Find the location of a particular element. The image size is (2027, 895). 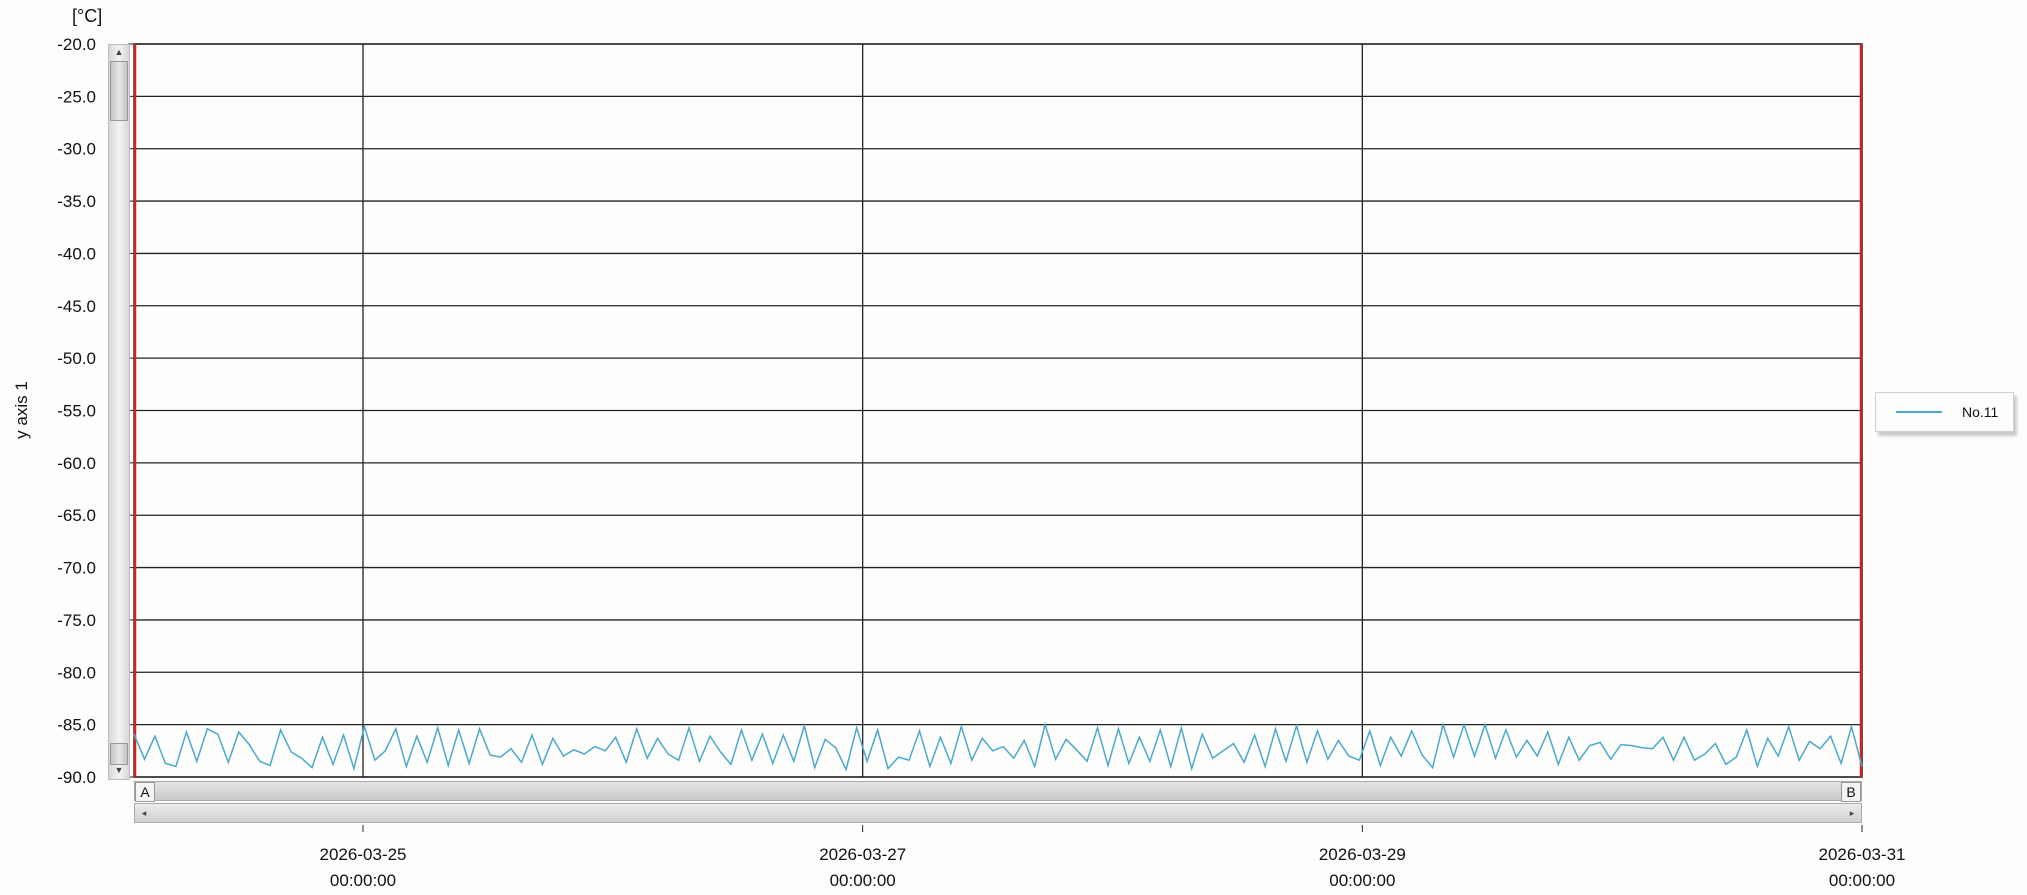

y-tick-label: -55.0 is located at coordinates (76, 411).